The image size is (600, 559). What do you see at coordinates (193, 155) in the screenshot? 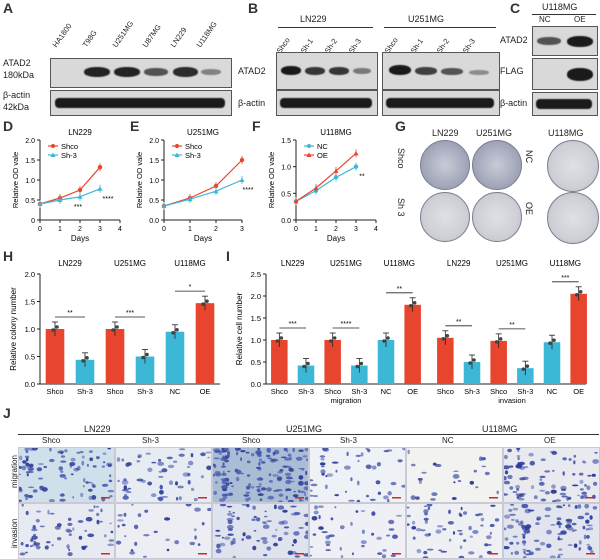
I see `legend-label: Sh-3` at bounding box center [193, 155].